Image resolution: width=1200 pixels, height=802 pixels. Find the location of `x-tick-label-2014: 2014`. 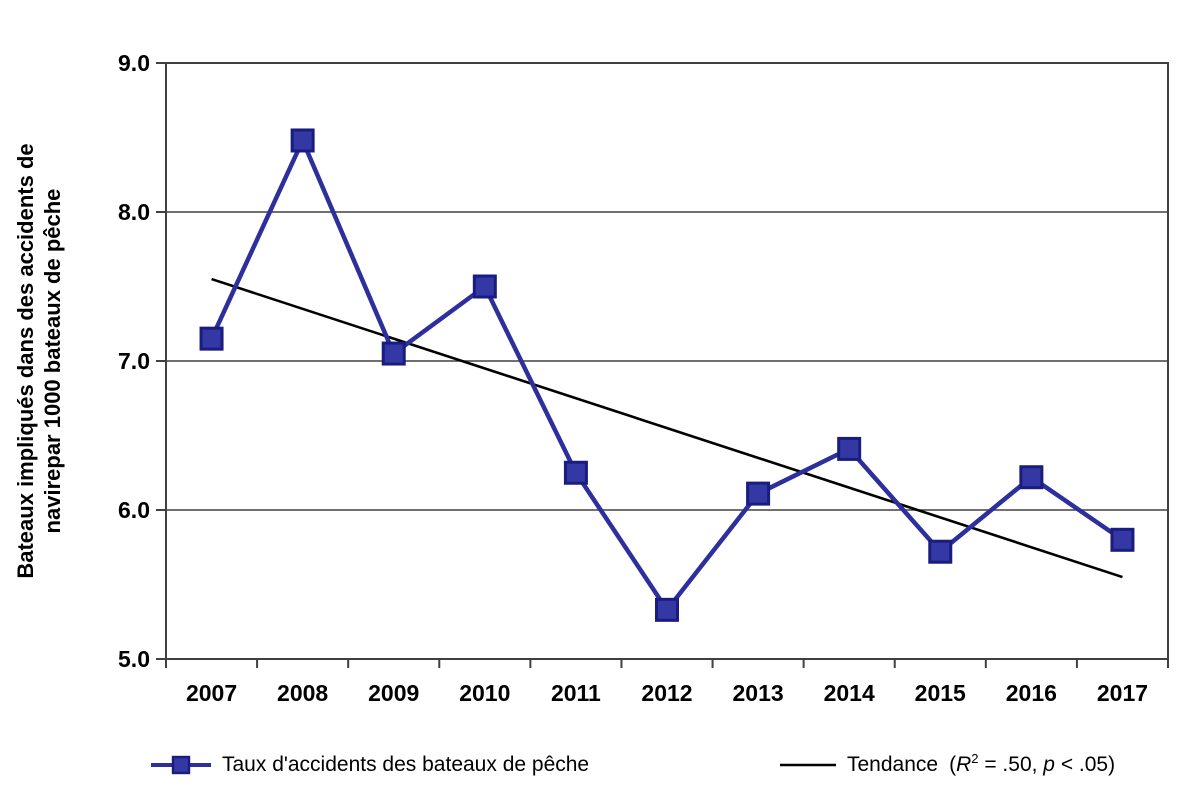

x-tick-label-2014: 2014 is located at coordinates (849, 693).